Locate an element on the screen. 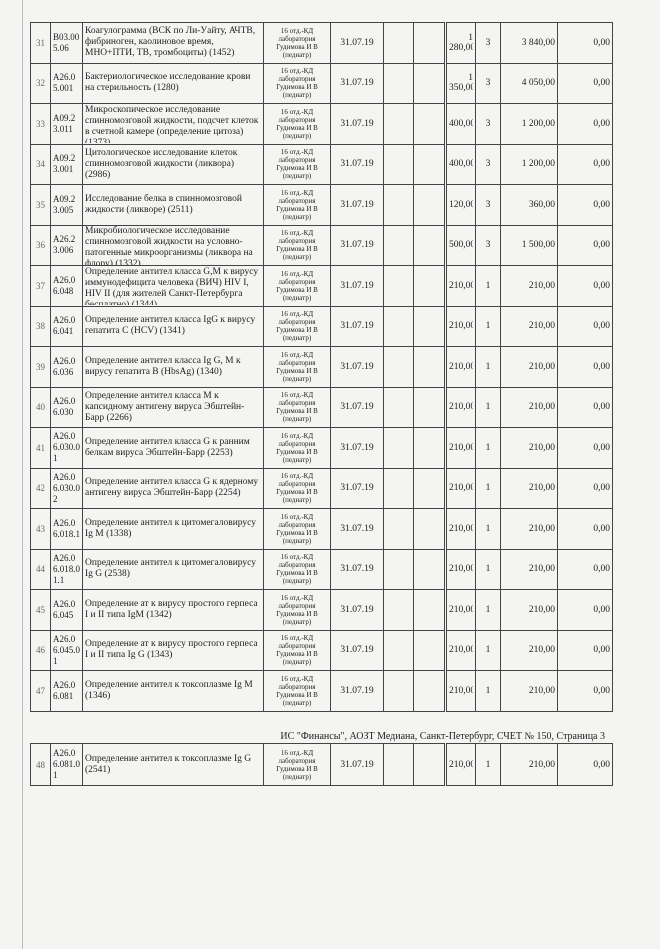  row-number-text: 41 is located at coordinates (40, 447).